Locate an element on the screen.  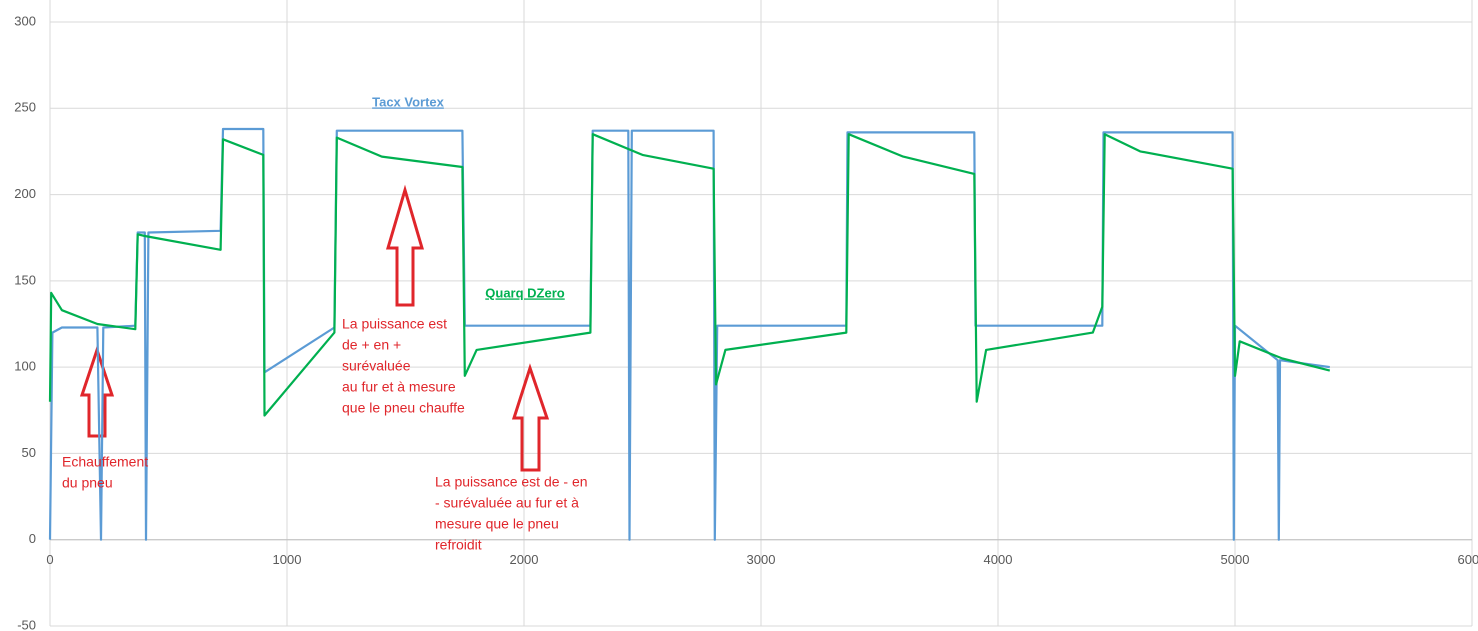
y-tick-label: 100 is located at coordinates (25, 366).